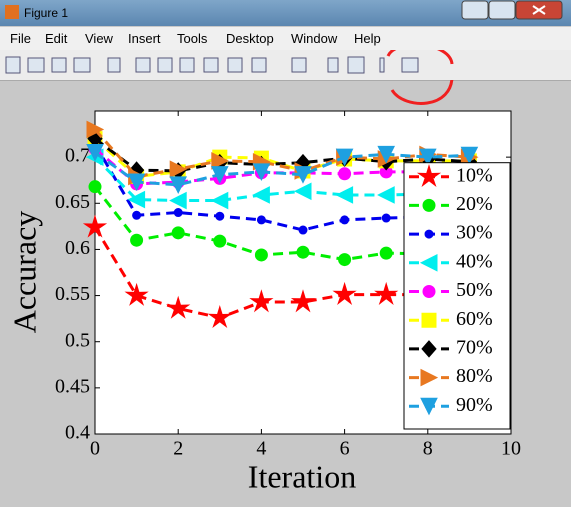 This screenshot has width=571, height=507. Describe the element at coordinates (46, 13) in the screenshot. I see `window-title: Figure 1` at that location.